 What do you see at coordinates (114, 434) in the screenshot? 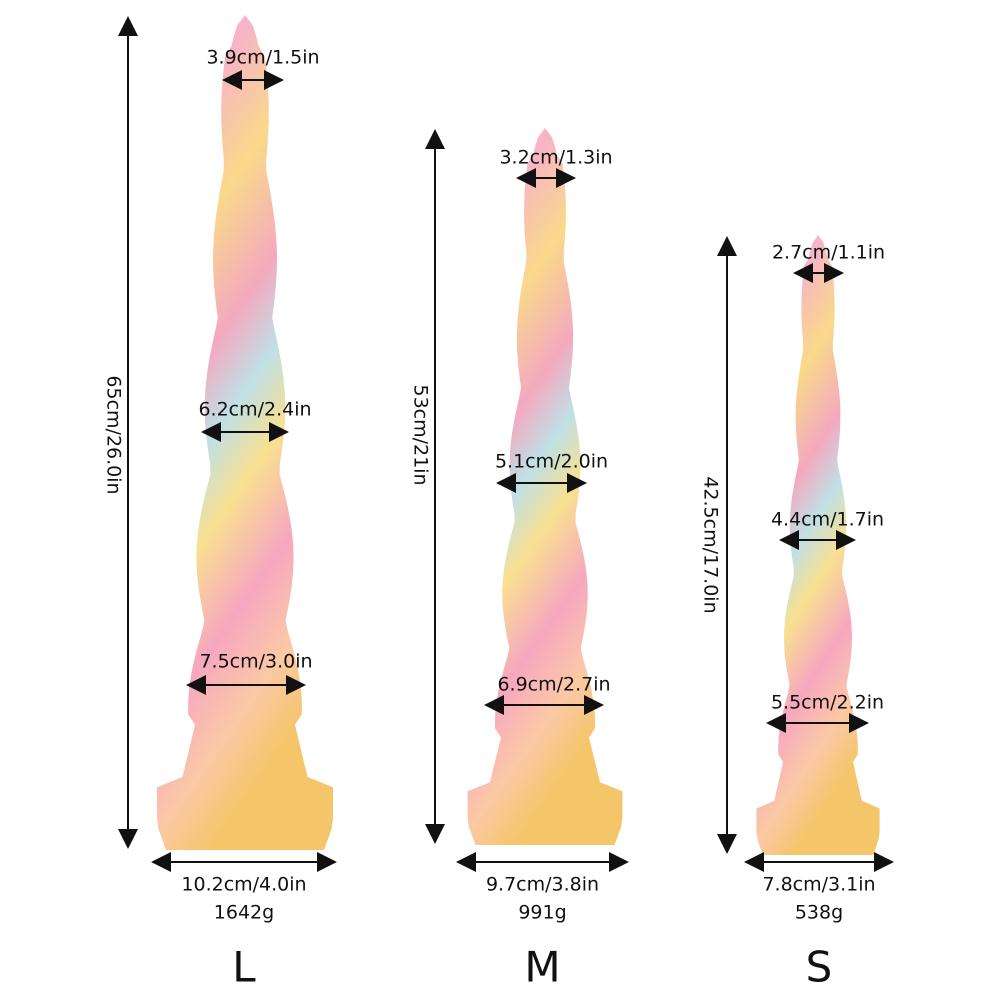
I see `height-label: 65cm/26.0in` at bounding box center [114, 434].